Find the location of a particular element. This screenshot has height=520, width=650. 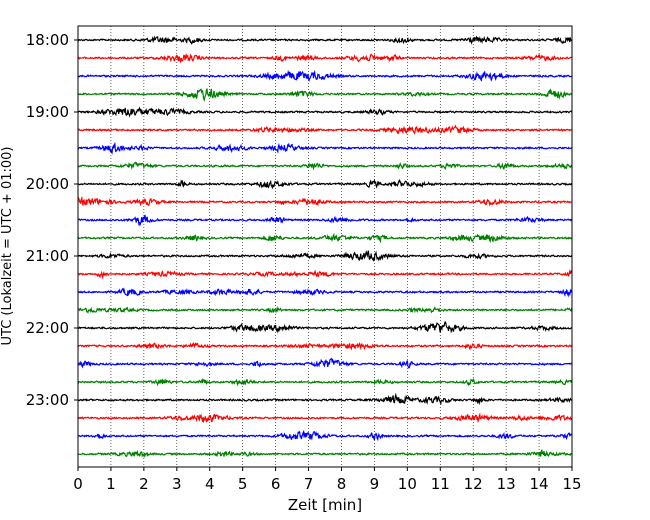

x-tick-label: 14 is located at coordinates (539, 484).